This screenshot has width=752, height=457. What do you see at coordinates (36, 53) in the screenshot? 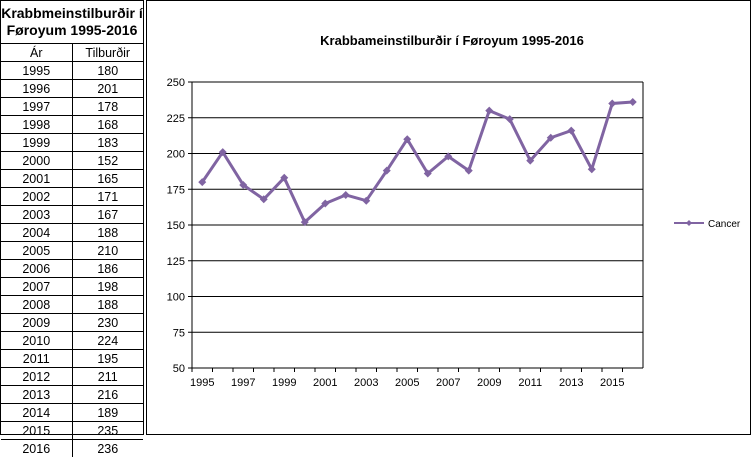
I see `column-header-year: Ár` at bounding box center [36, 53].